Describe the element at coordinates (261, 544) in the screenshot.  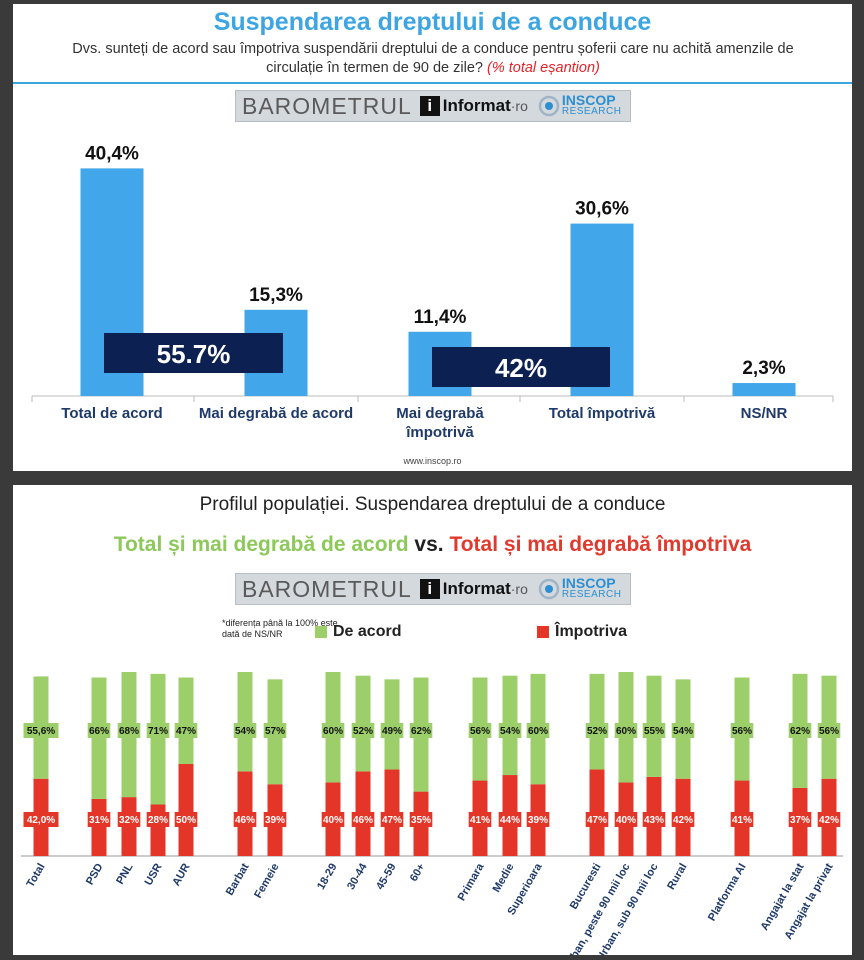
I see `subtitle-agree: Total și mai degrabă de acord` at that location.